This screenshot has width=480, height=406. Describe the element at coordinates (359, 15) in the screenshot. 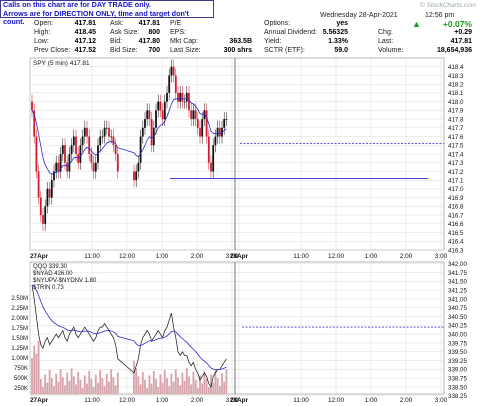

I see `date-text: Wednesday 28-Apr-2021` at that location.